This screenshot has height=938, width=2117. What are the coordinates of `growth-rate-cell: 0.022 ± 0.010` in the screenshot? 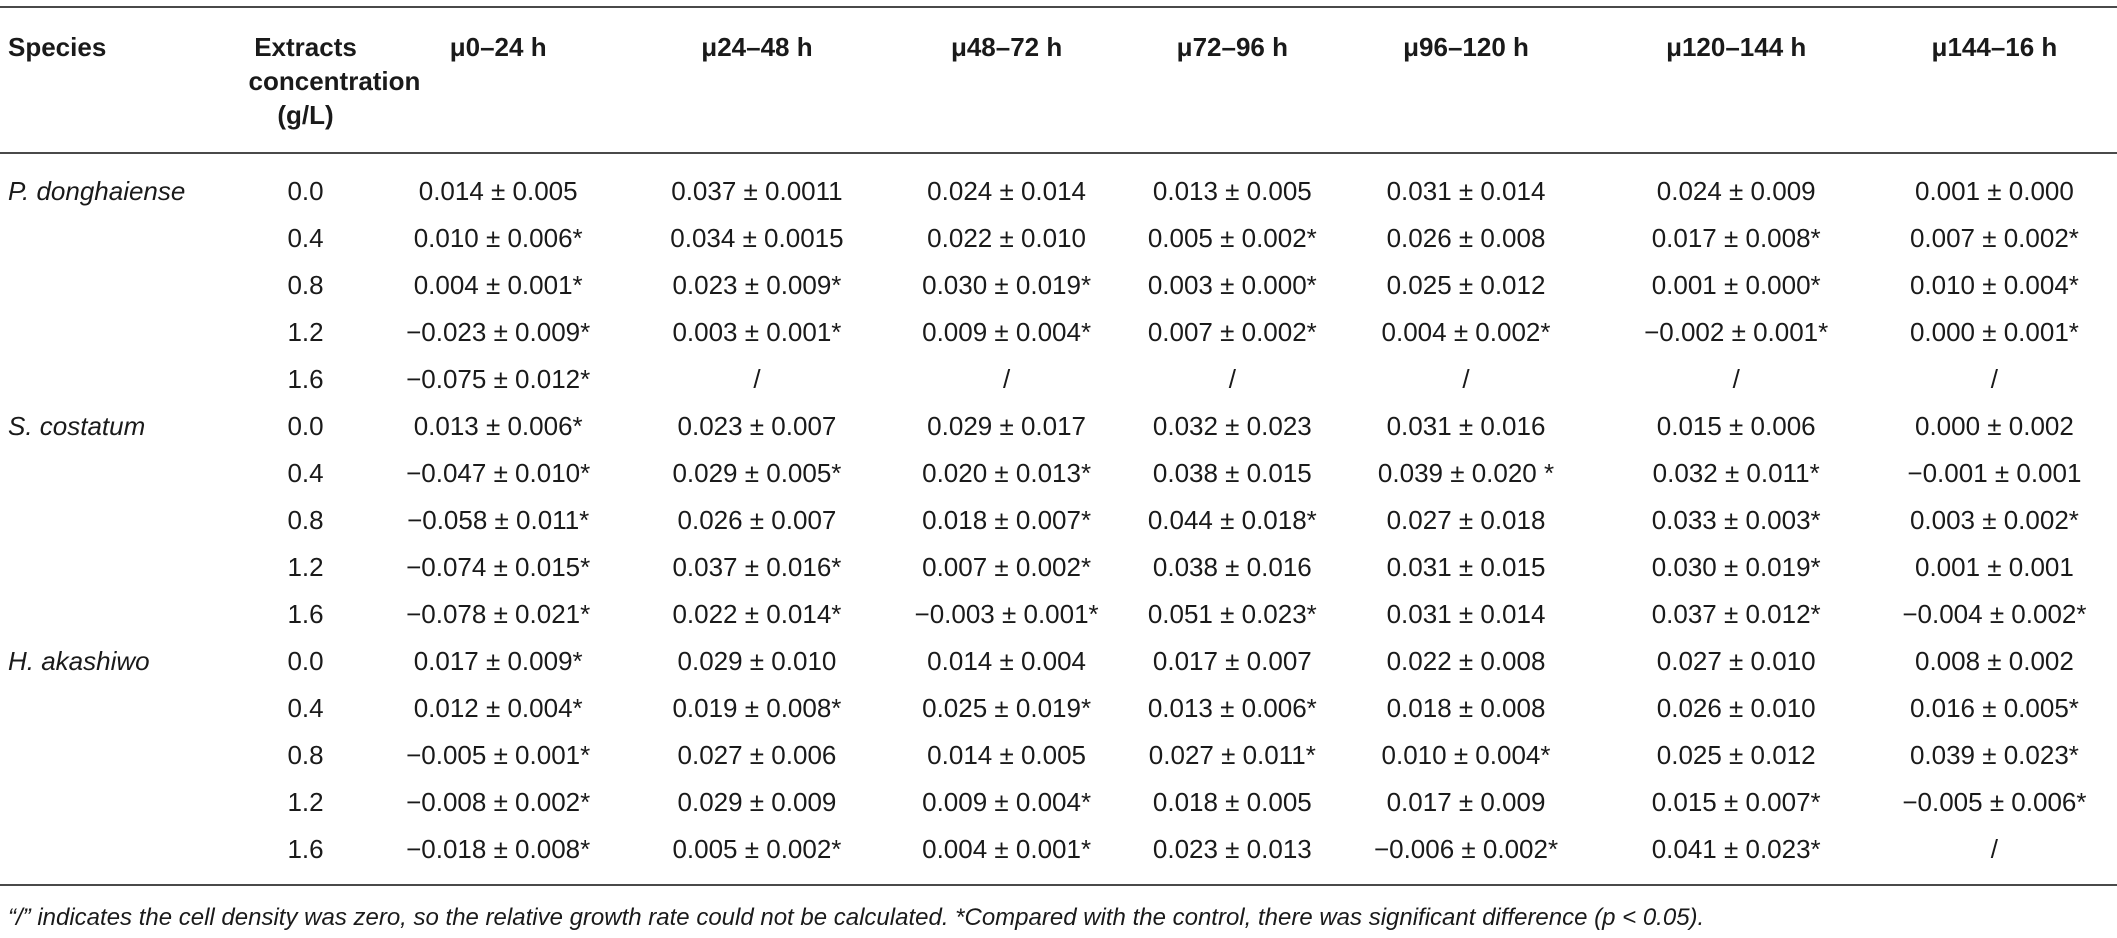 It's located at (1007, 237).